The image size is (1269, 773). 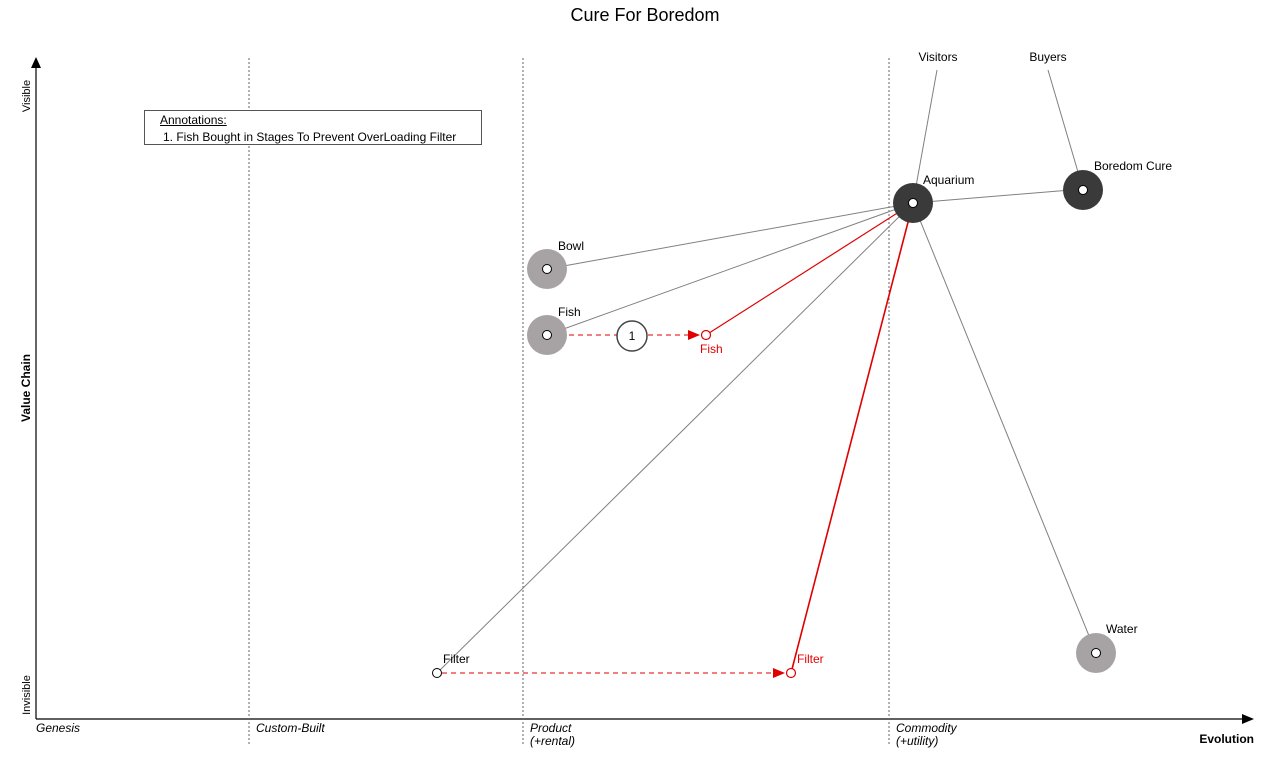 What do you see at coordinates (706, 335) in the screenshot?
I see `fish-evolved-node` at bounding box center [706, 335].